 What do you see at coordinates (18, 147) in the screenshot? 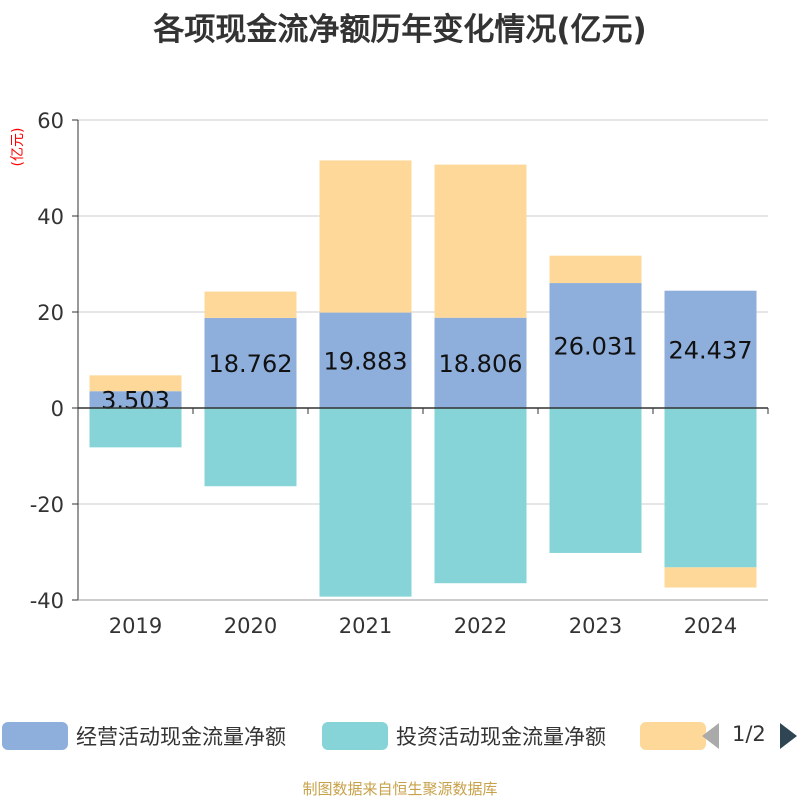
I see `y-axis-label: (亿元)` at bounding box center [18, 147].